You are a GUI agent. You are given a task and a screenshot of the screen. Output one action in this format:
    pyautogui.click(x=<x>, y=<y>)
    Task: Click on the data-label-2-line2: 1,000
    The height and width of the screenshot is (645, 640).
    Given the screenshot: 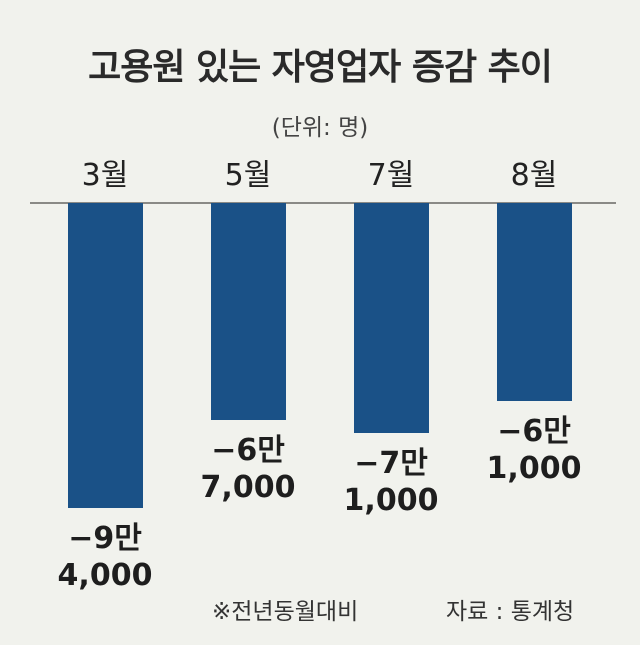 What is the action you would take?
    pyautogui.click(x=391, y=501)
    